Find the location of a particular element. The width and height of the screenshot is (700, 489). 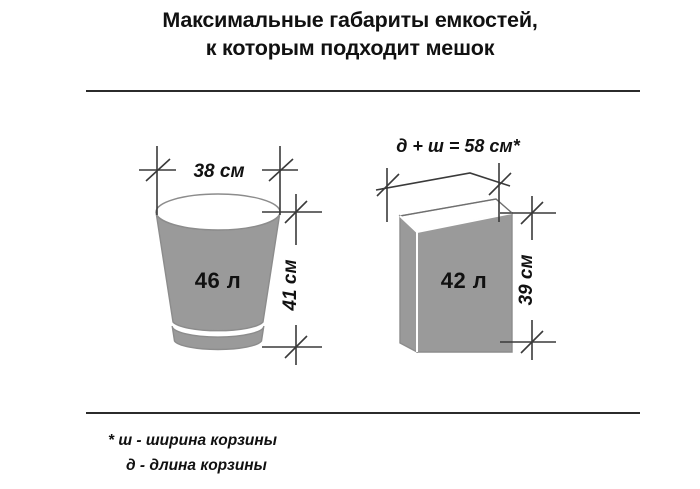

bucket-rim-opening is located at coordinates (218, 212).